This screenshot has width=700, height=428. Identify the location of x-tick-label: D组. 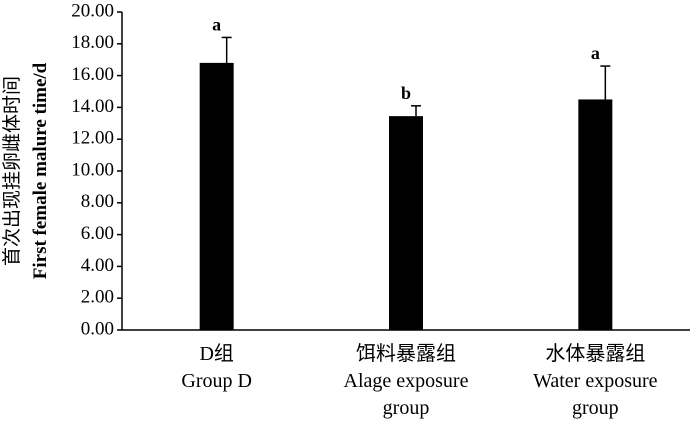
(216, 353).